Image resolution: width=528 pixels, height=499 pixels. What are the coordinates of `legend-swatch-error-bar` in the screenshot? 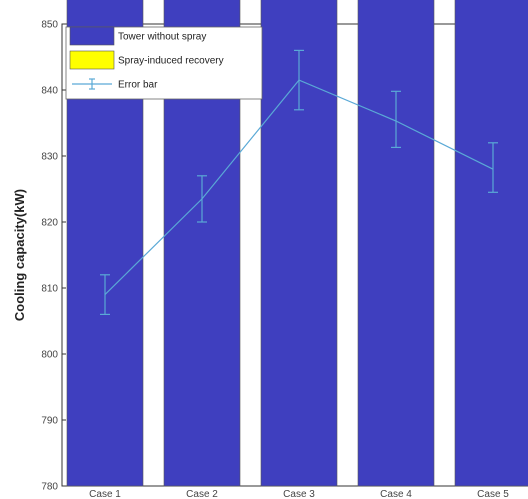 It's located at (92, 84).